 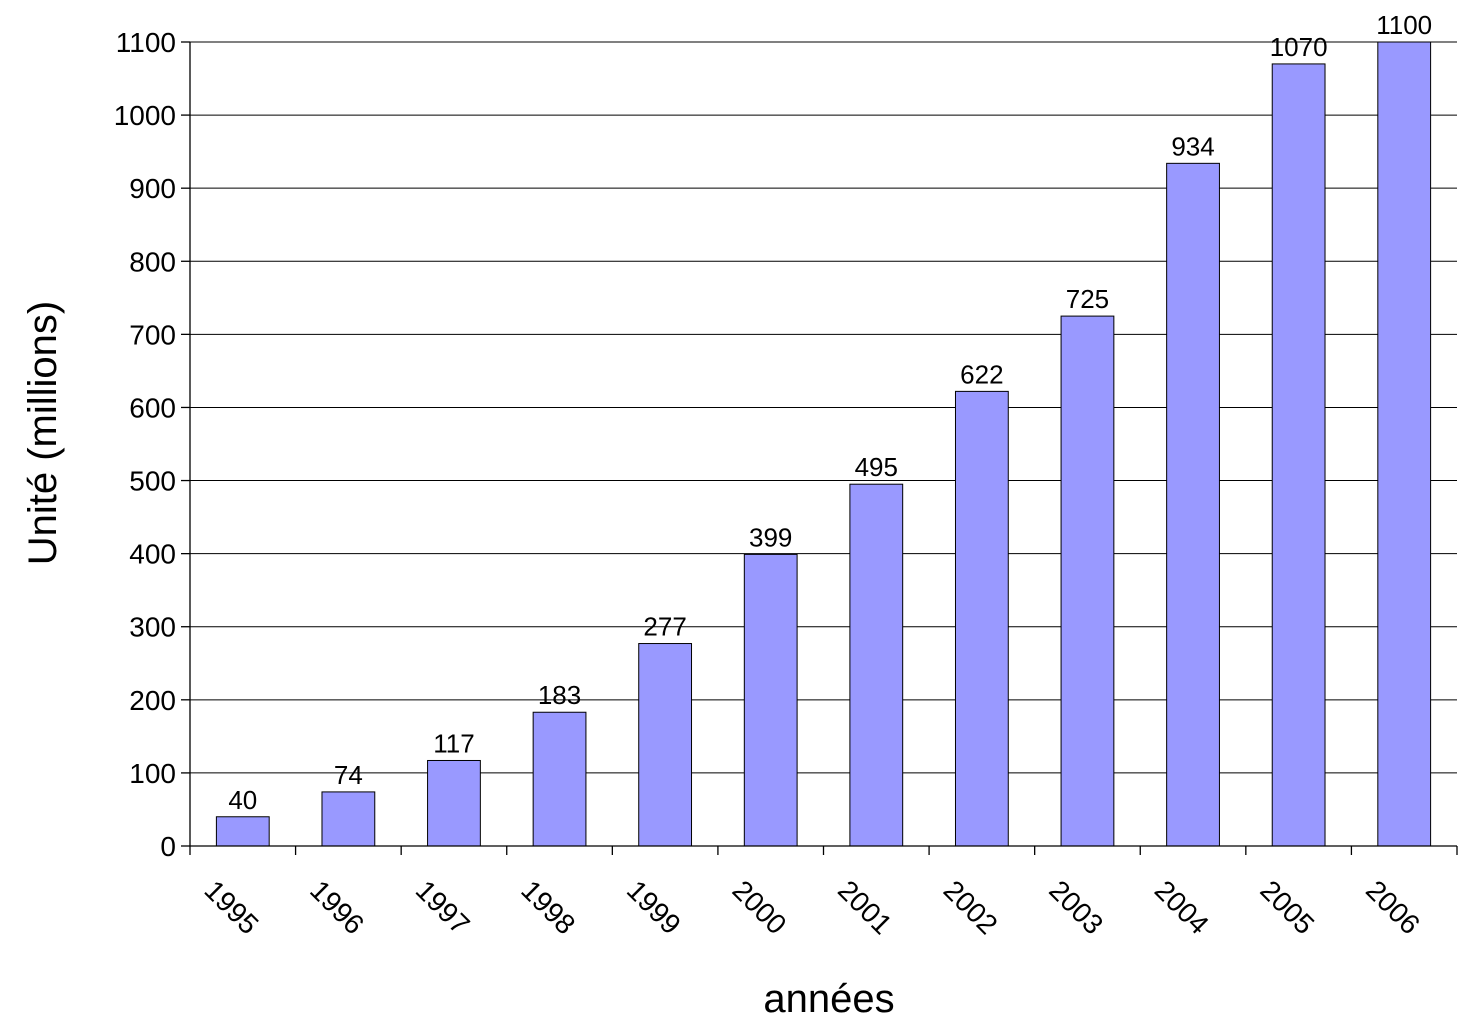 What do you see at coordinates (1299, 47) in the screenshot?
I see `data-label: 1070` at bounding box center [1299, 47].